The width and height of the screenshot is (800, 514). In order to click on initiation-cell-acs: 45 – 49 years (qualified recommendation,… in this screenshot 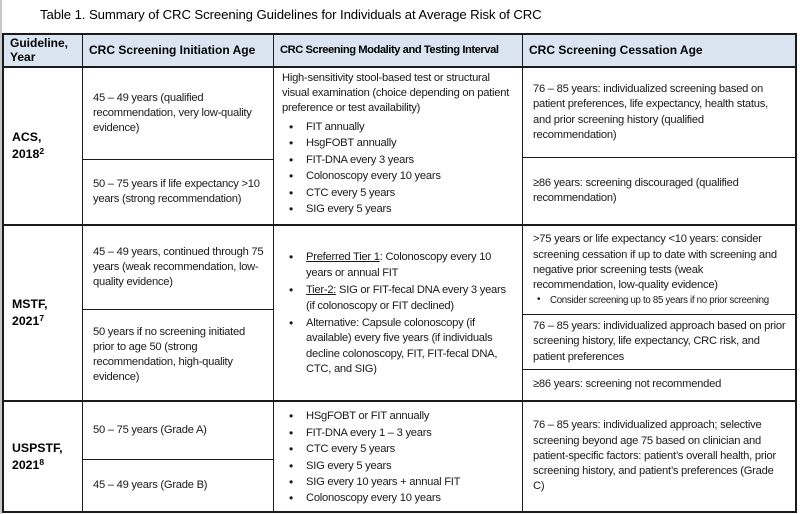, I will do `click(178, 146)`.